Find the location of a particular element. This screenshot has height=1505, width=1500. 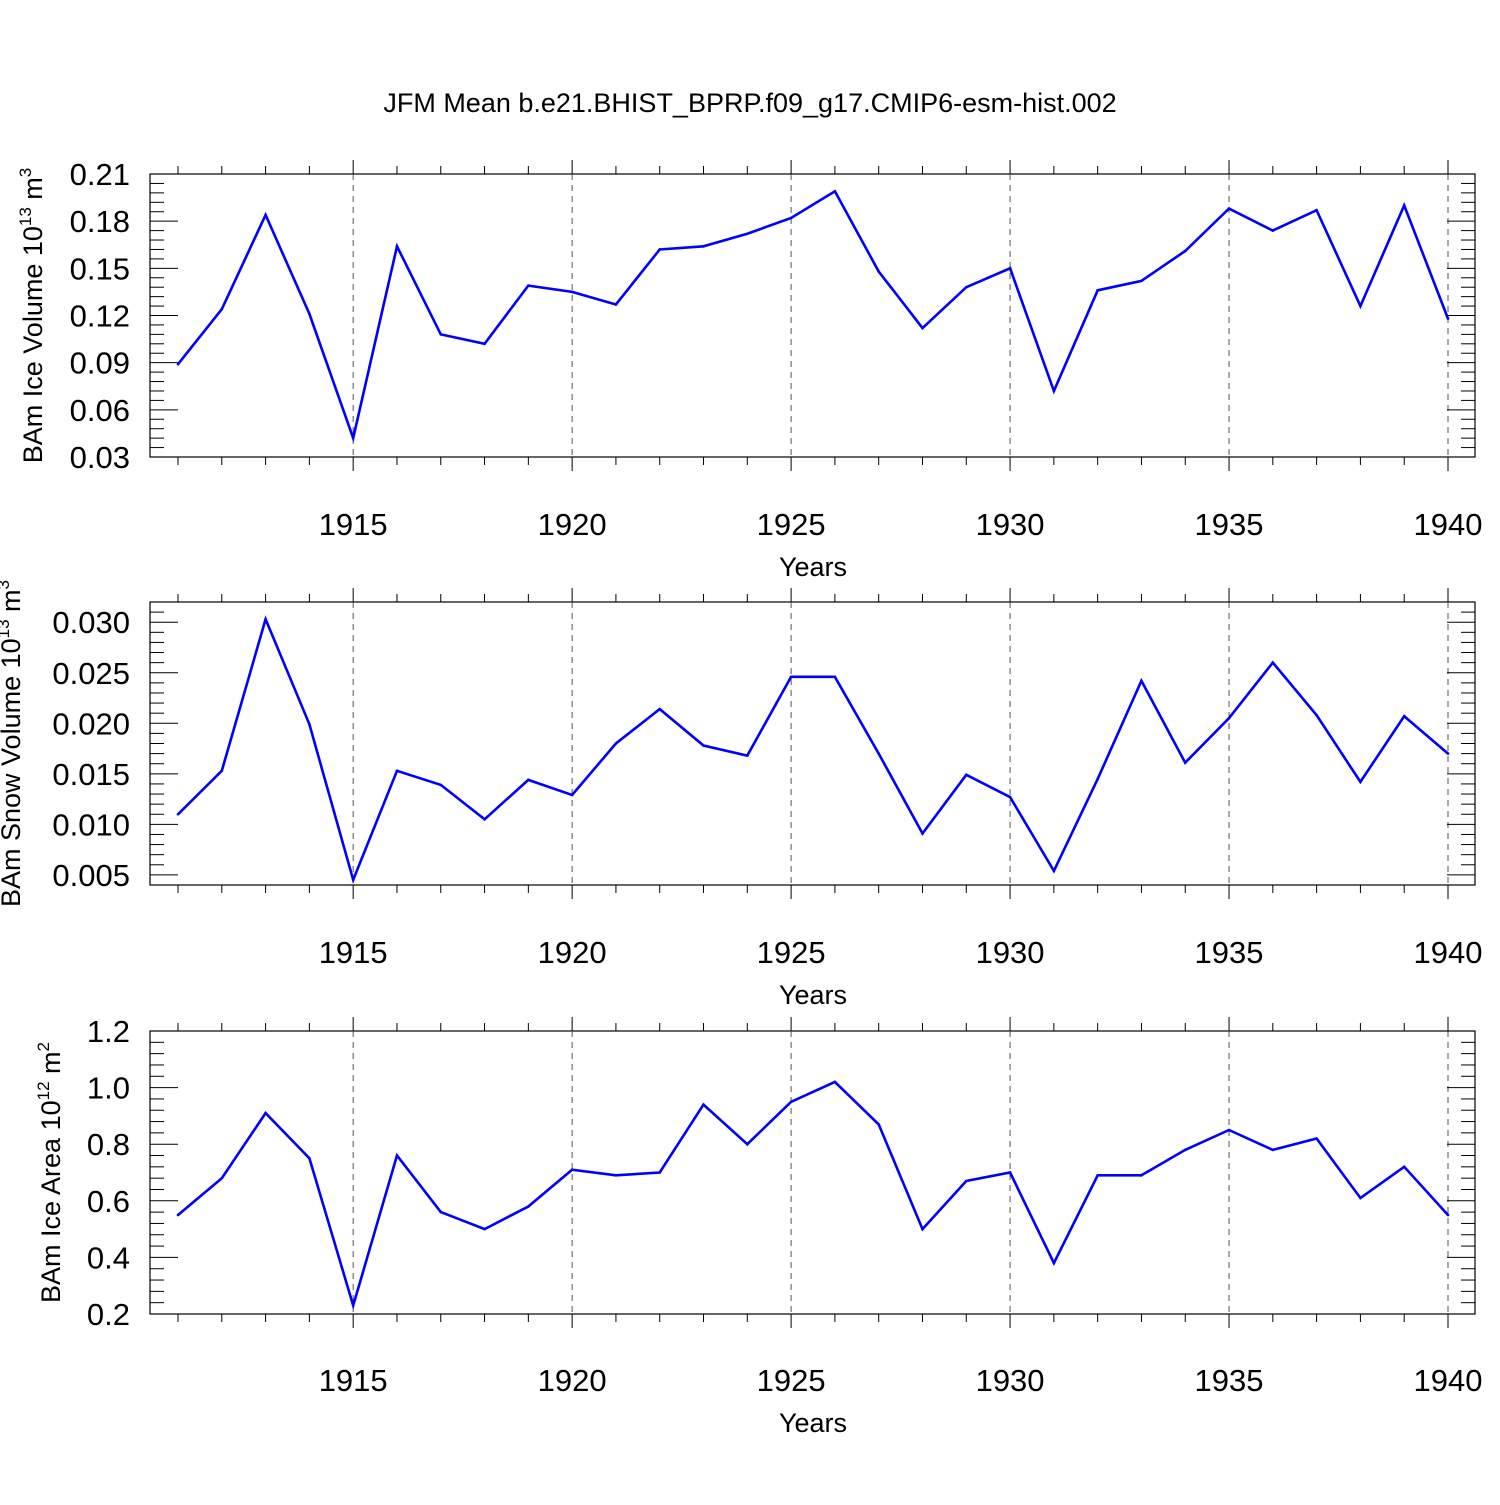

y-tick-label: 1.0 is located at coordinates (108, 1088).